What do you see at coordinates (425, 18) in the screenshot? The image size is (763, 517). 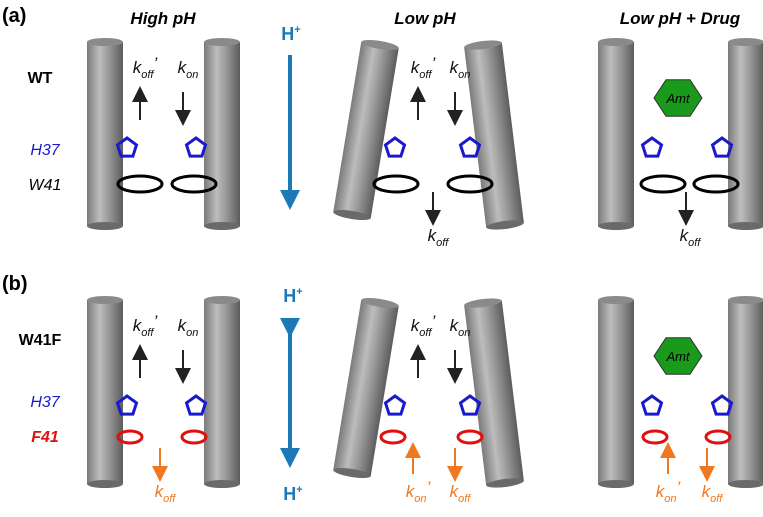 I see `column-header: Low pH` at bounding box center [425, 18].